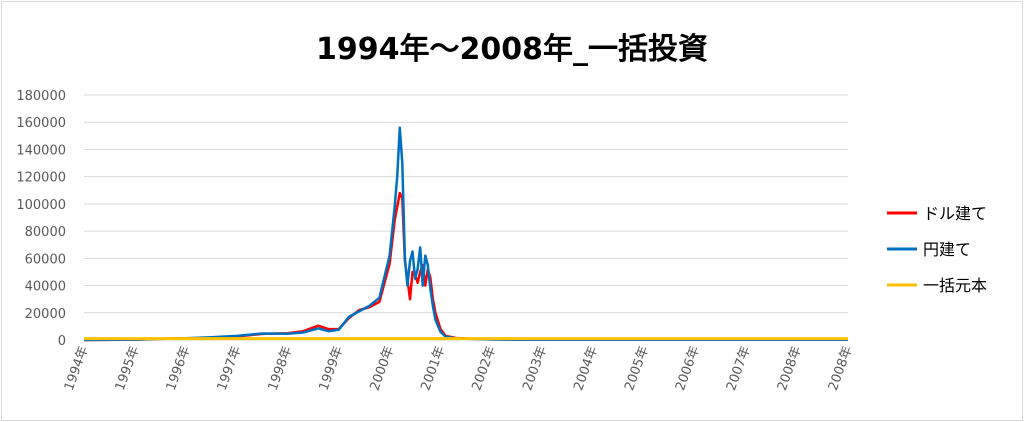 The width and height of the screenshot is (1024, 422). What do you see at coordinates (179, 368) in the screenshot?
I see `x-tick-label: 1996年` at bounding box center [179, 368].